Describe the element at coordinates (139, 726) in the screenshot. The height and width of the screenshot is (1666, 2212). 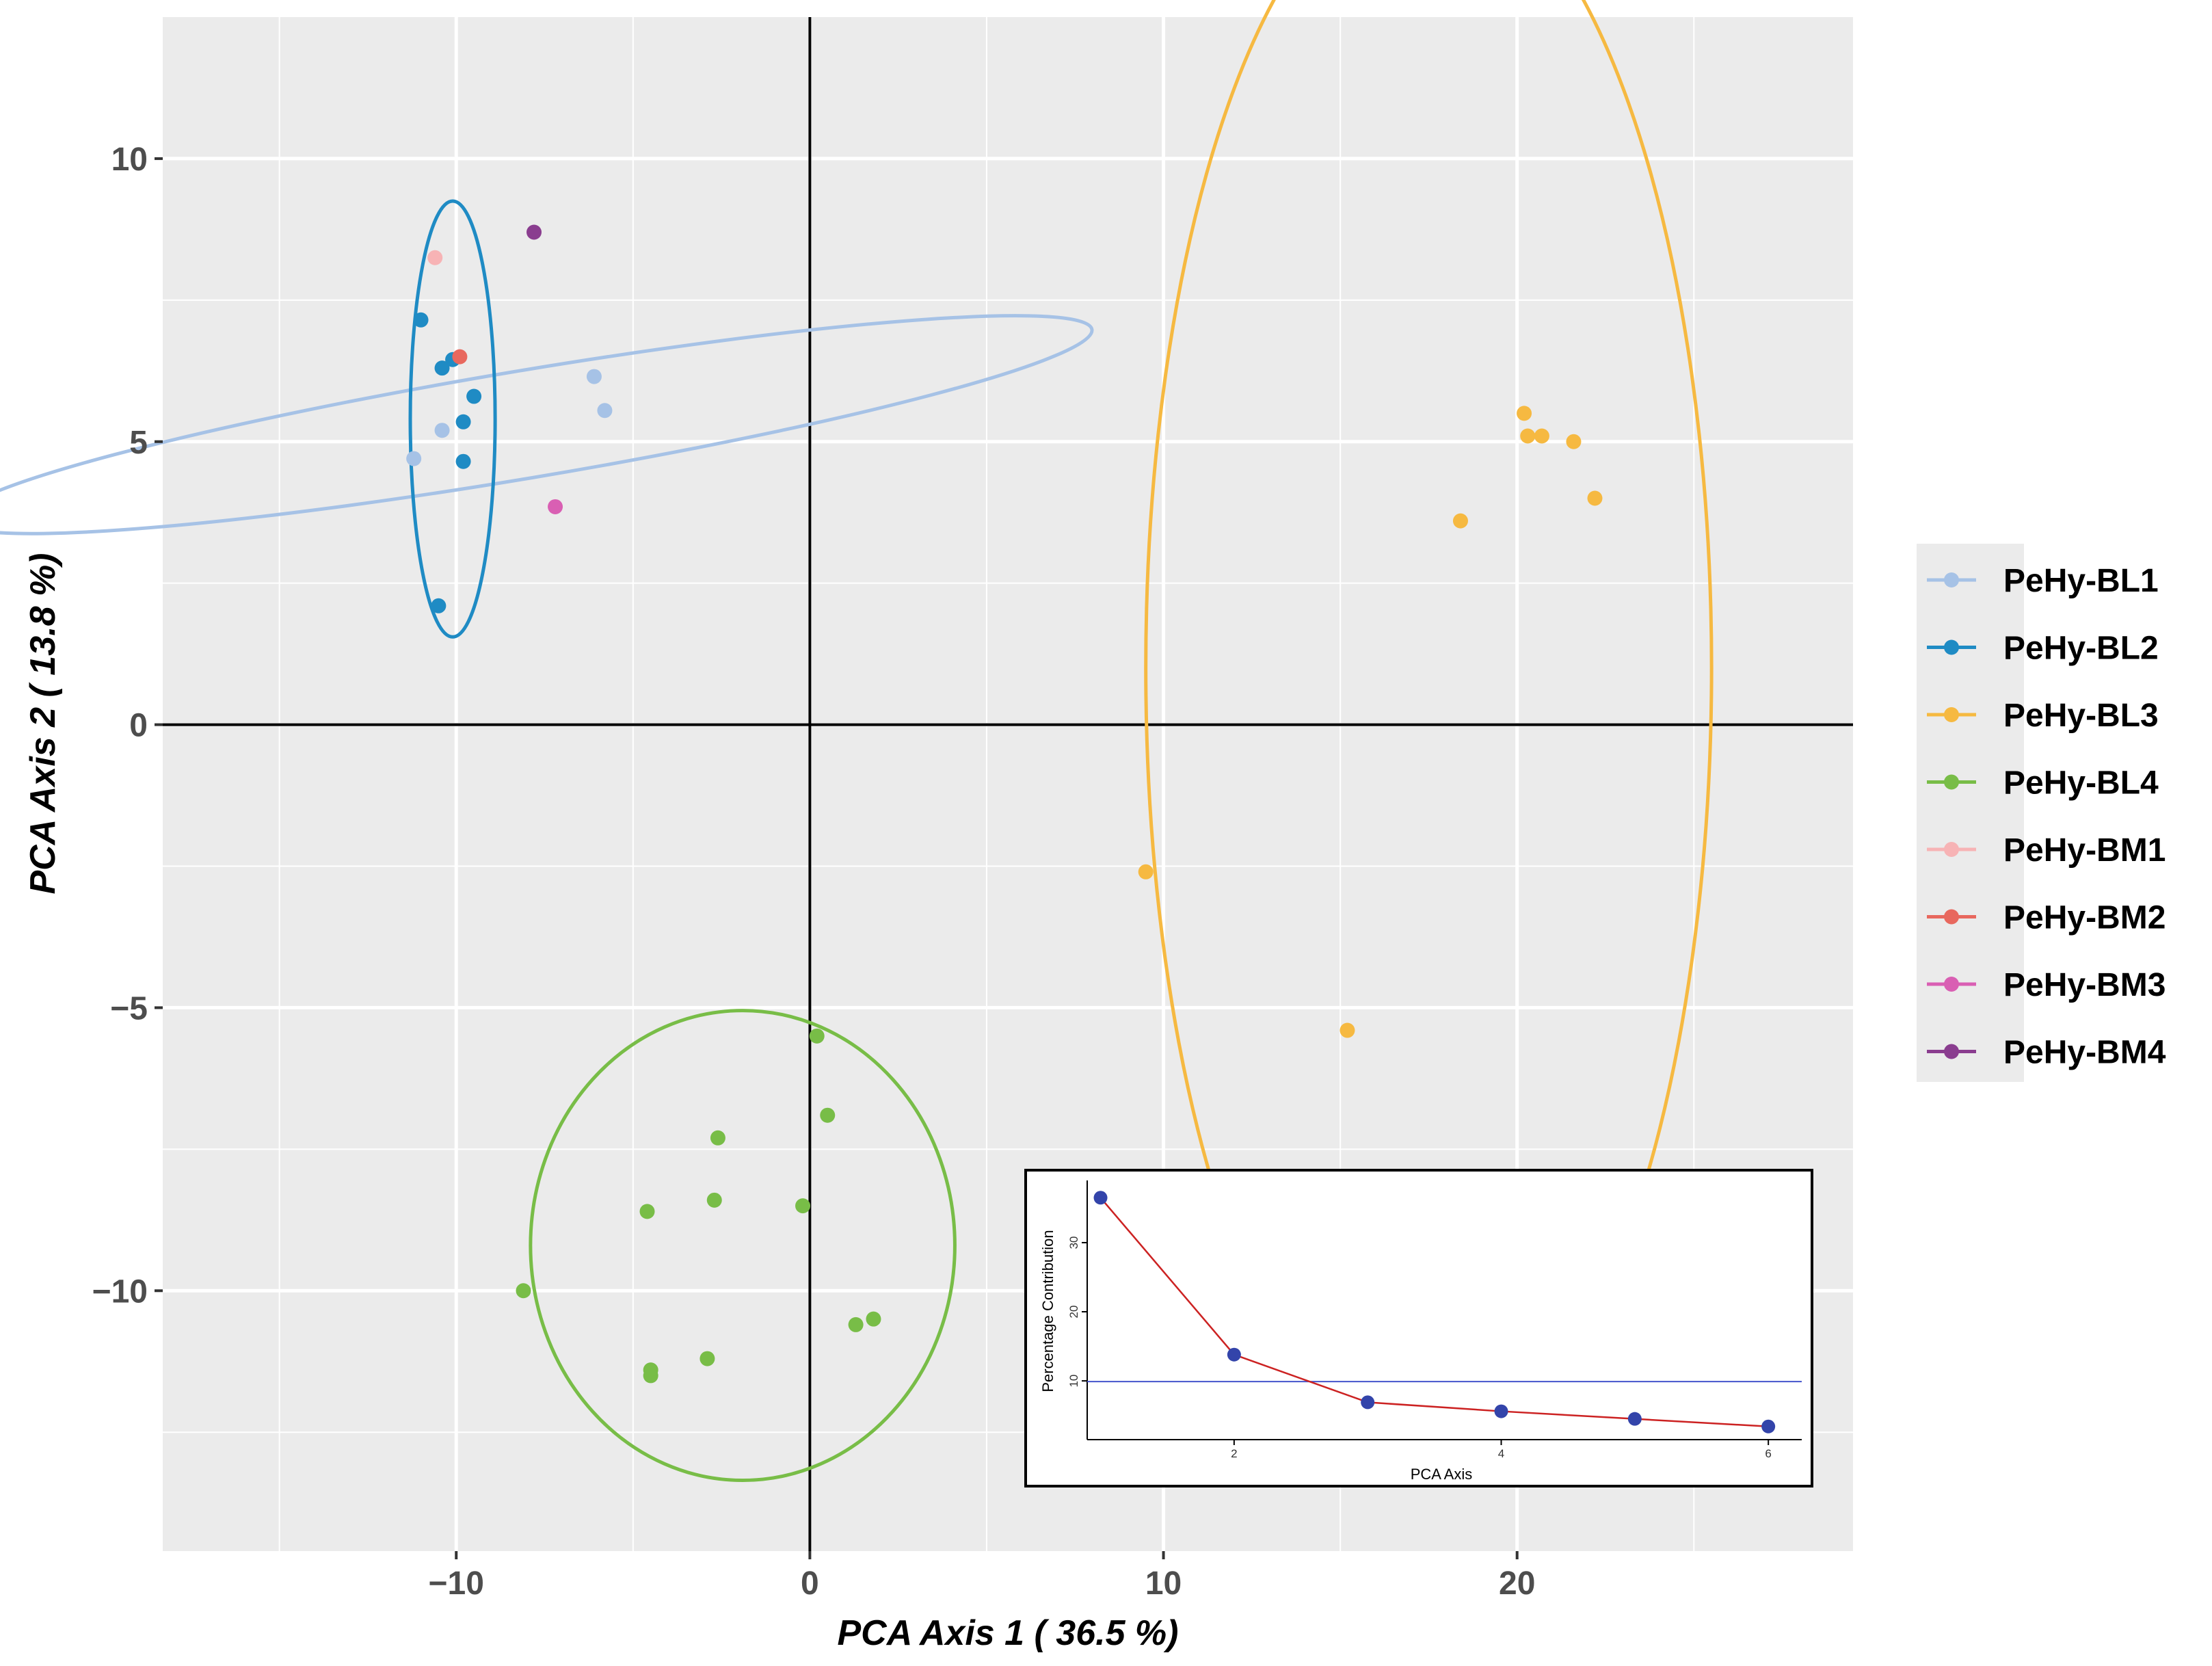
I see `y-tick-label: 0` at that location.